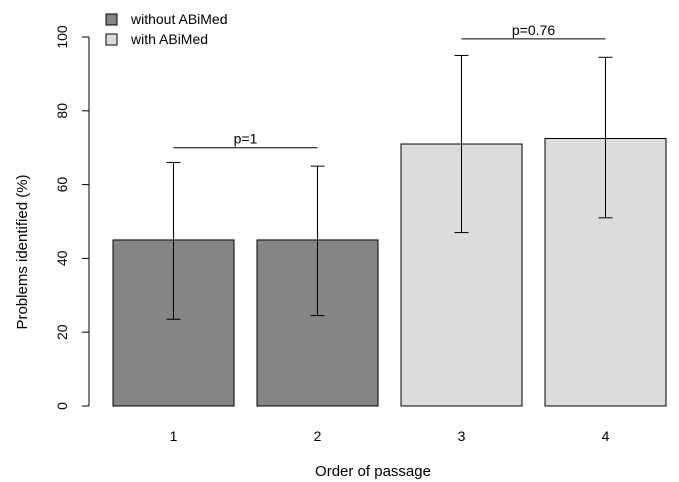 This screenshot has height=482, width=679. I want to click on legend-label-2: with ABiMed, so click(169, 39).